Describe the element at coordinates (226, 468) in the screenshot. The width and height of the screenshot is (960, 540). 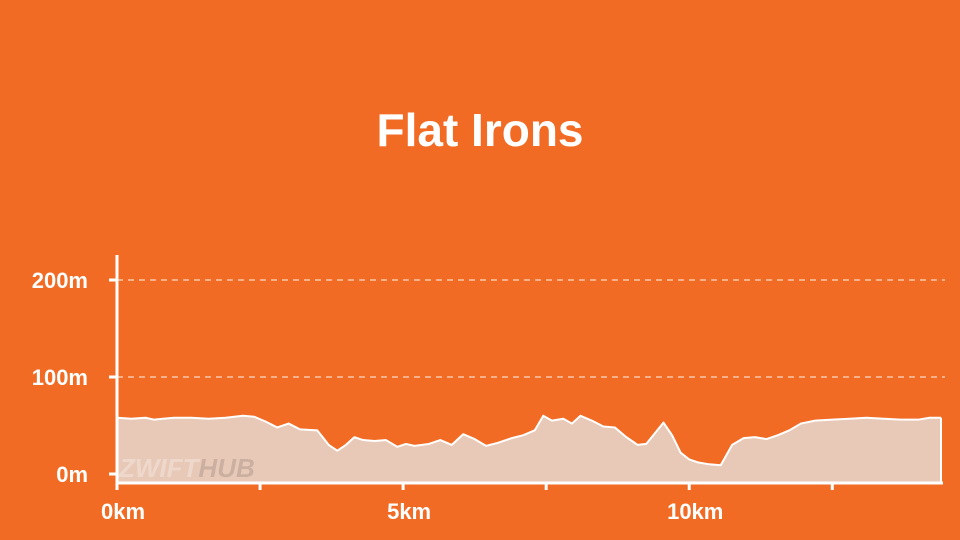
I see `watermark-hub: HUB` at that location.